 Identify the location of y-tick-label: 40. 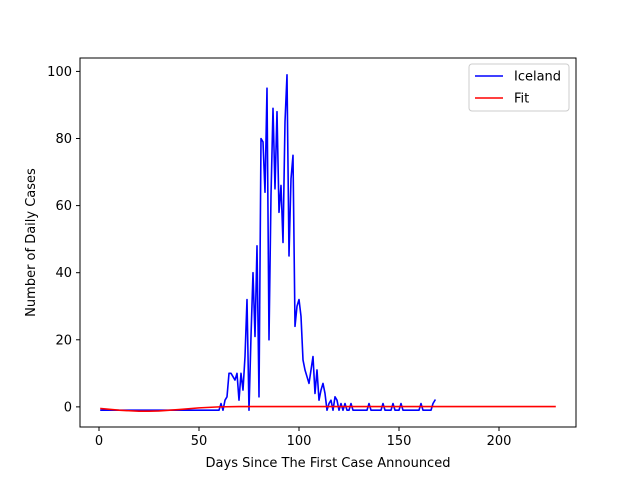
(63, 273).